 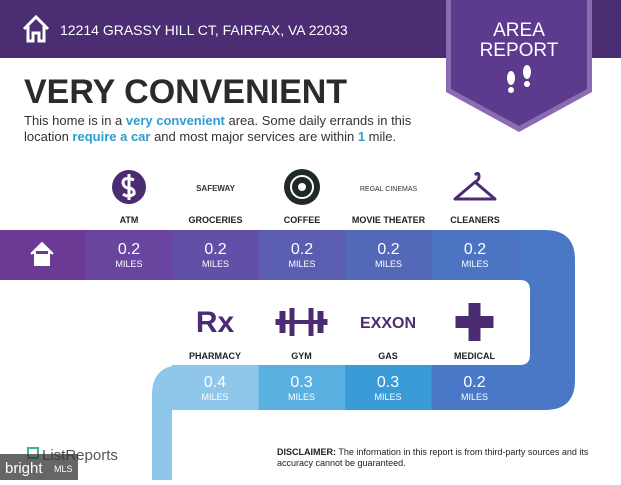 What do you see at coordinates (389, 220) in the screenshot?
I see `amenity-label: MOVIE THEATER` at bounding box center [389, 220].